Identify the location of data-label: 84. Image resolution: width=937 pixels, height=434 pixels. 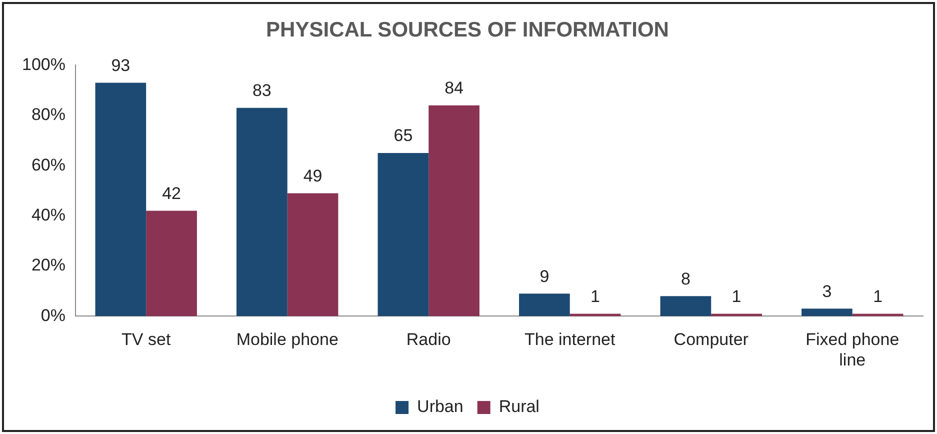
(454, 88).